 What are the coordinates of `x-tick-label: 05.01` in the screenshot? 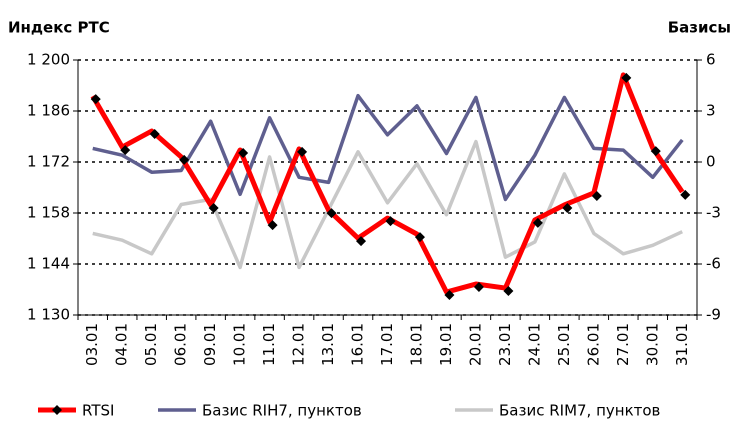 It's located at (151, 344).